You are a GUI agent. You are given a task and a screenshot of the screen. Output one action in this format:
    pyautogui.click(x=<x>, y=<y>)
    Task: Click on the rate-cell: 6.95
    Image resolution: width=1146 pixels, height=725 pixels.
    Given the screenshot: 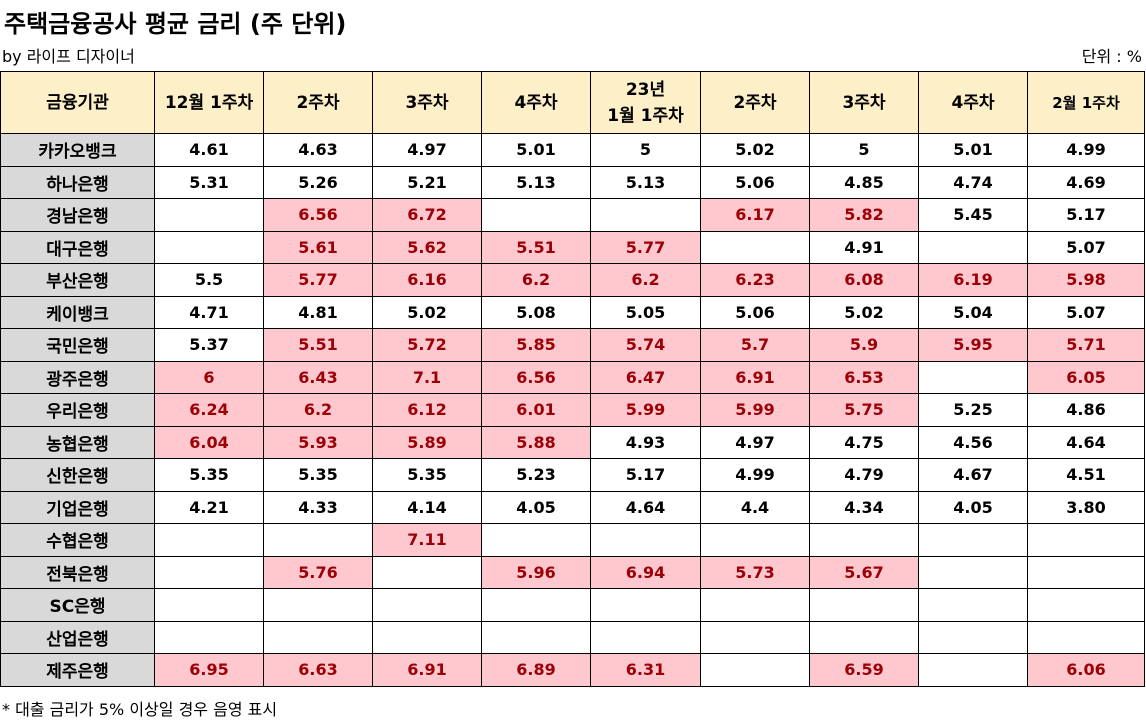 What is the action you would take?
    pyautogui.click(x=209, y=670)
    